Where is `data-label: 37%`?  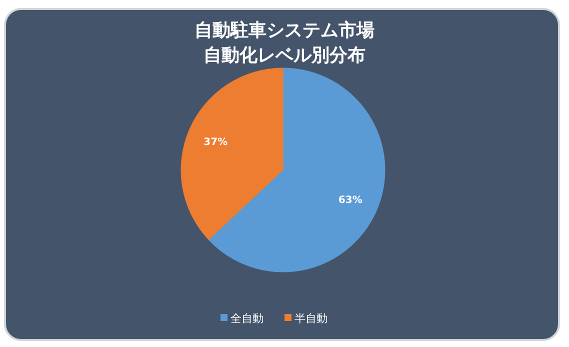
data-label: 37% is located at coordinates (216, 142).